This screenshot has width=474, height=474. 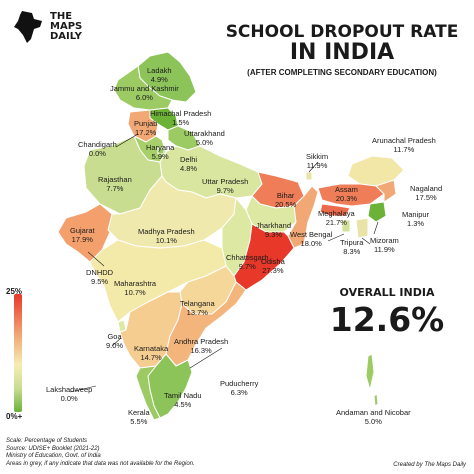 I want to click on region-label-manipur: Manipur 1.3%, so click(x=416, y=219).